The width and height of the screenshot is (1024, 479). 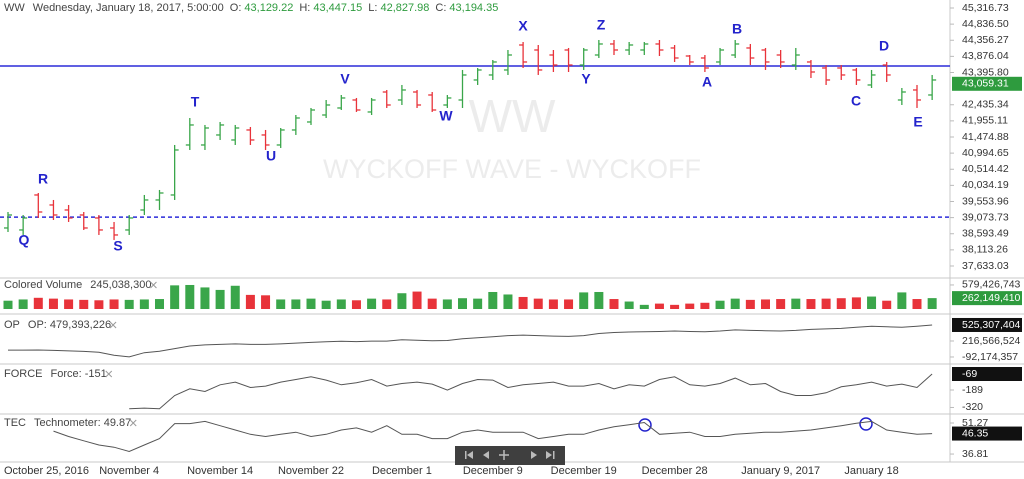 I want to click on legend-value: 42,827.98, so click(x=404, y=8).